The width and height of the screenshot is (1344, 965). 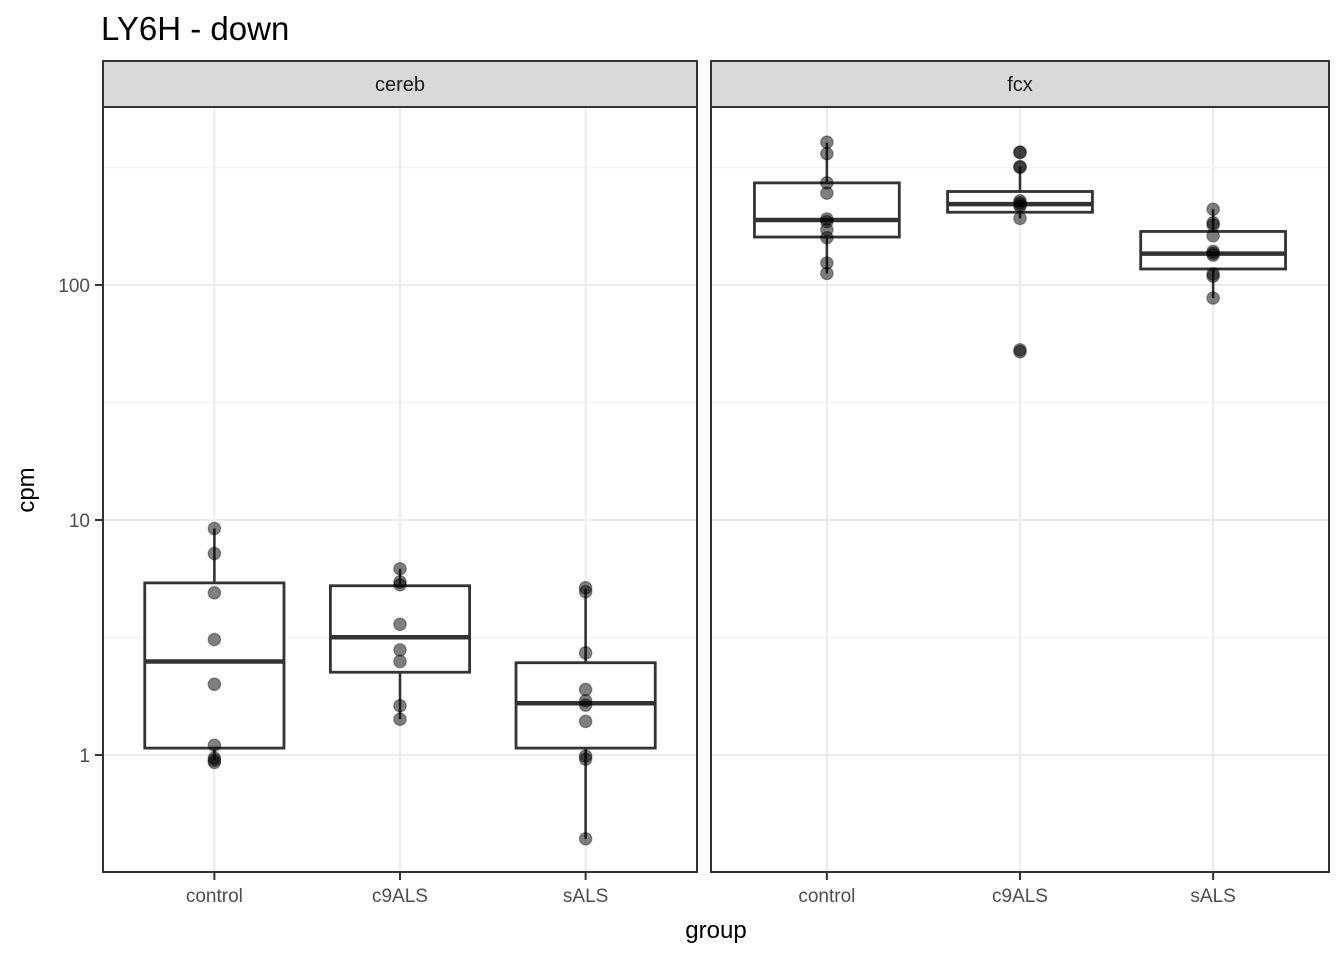 I want to click on boxplot-fcx-c9ALS, so click(x=1020, y=252).